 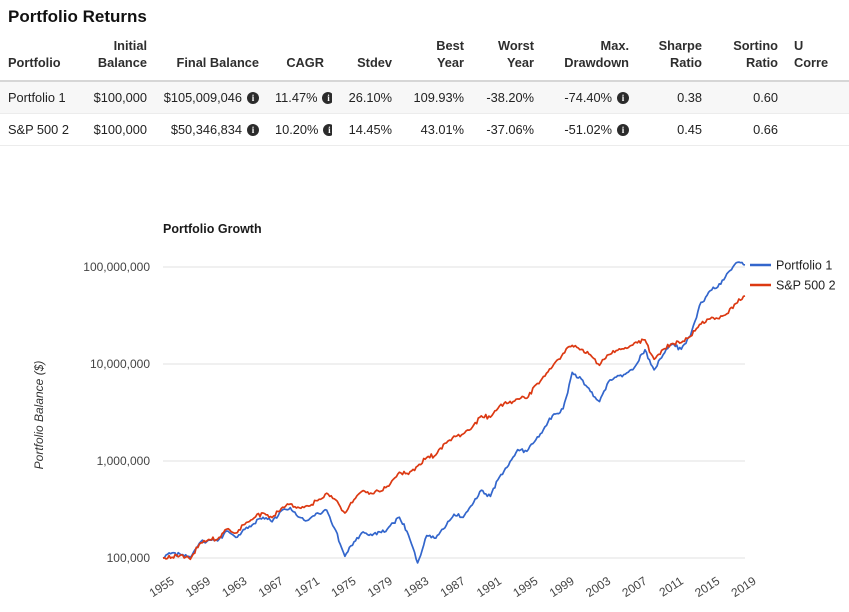 What do you see at coordinates (436, 59) in the screenshot?
I see `col-header-best-year: Best Year` at bounding box center [436, 59].